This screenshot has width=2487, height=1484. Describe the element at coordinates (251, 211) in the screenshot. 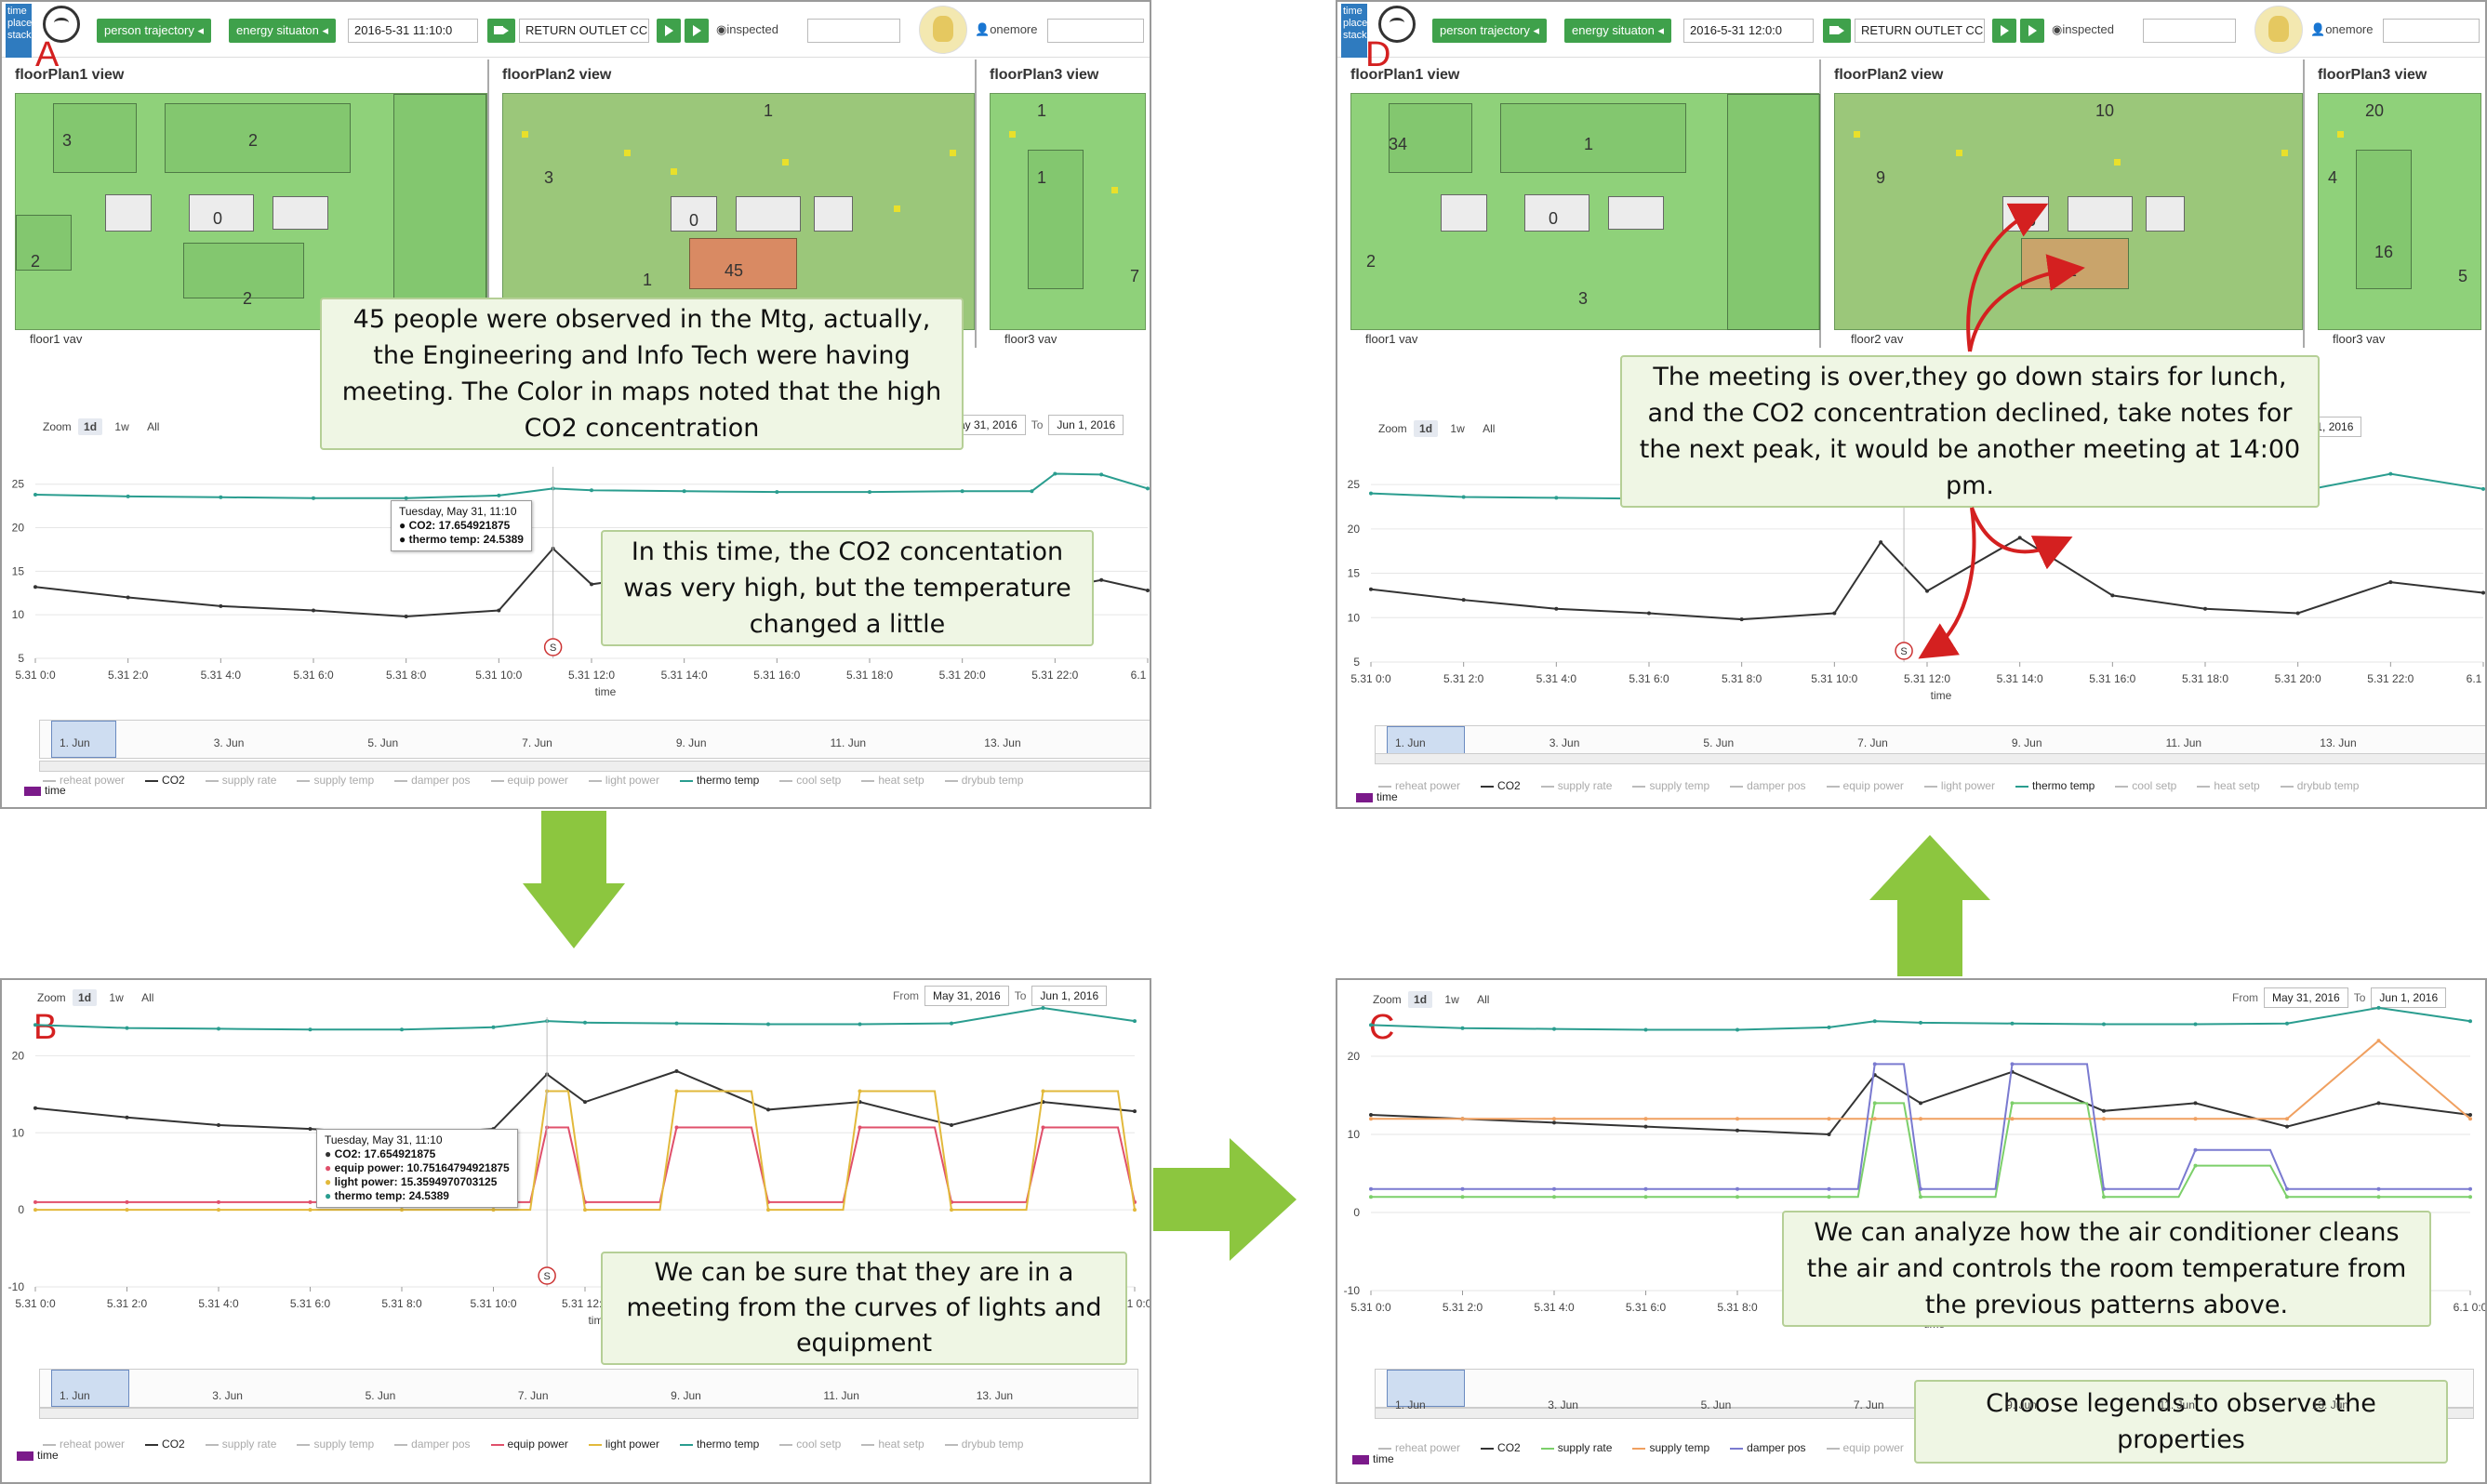

I see `floorplan1-map: 3 2 0 2 2` at that location.